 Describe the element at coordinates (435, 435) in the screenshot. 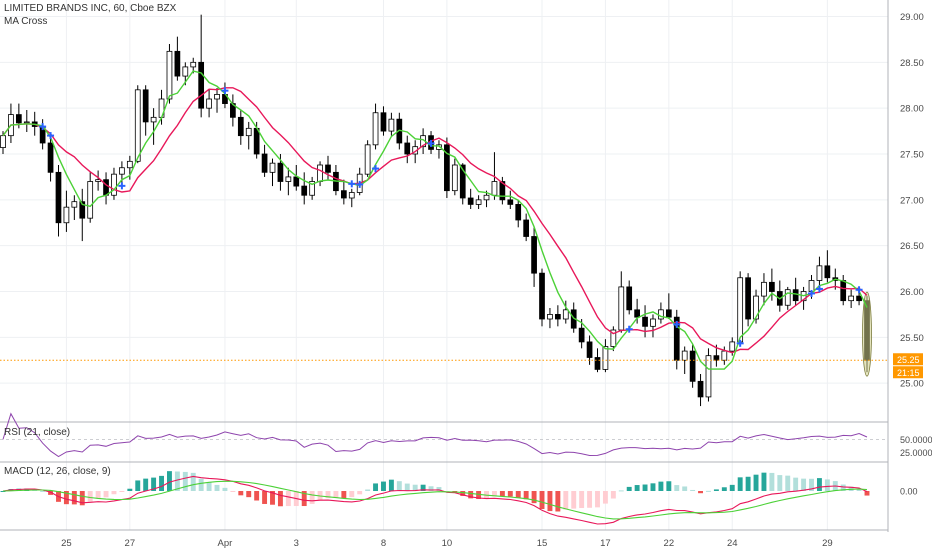

I see `rsi-line` at that location.